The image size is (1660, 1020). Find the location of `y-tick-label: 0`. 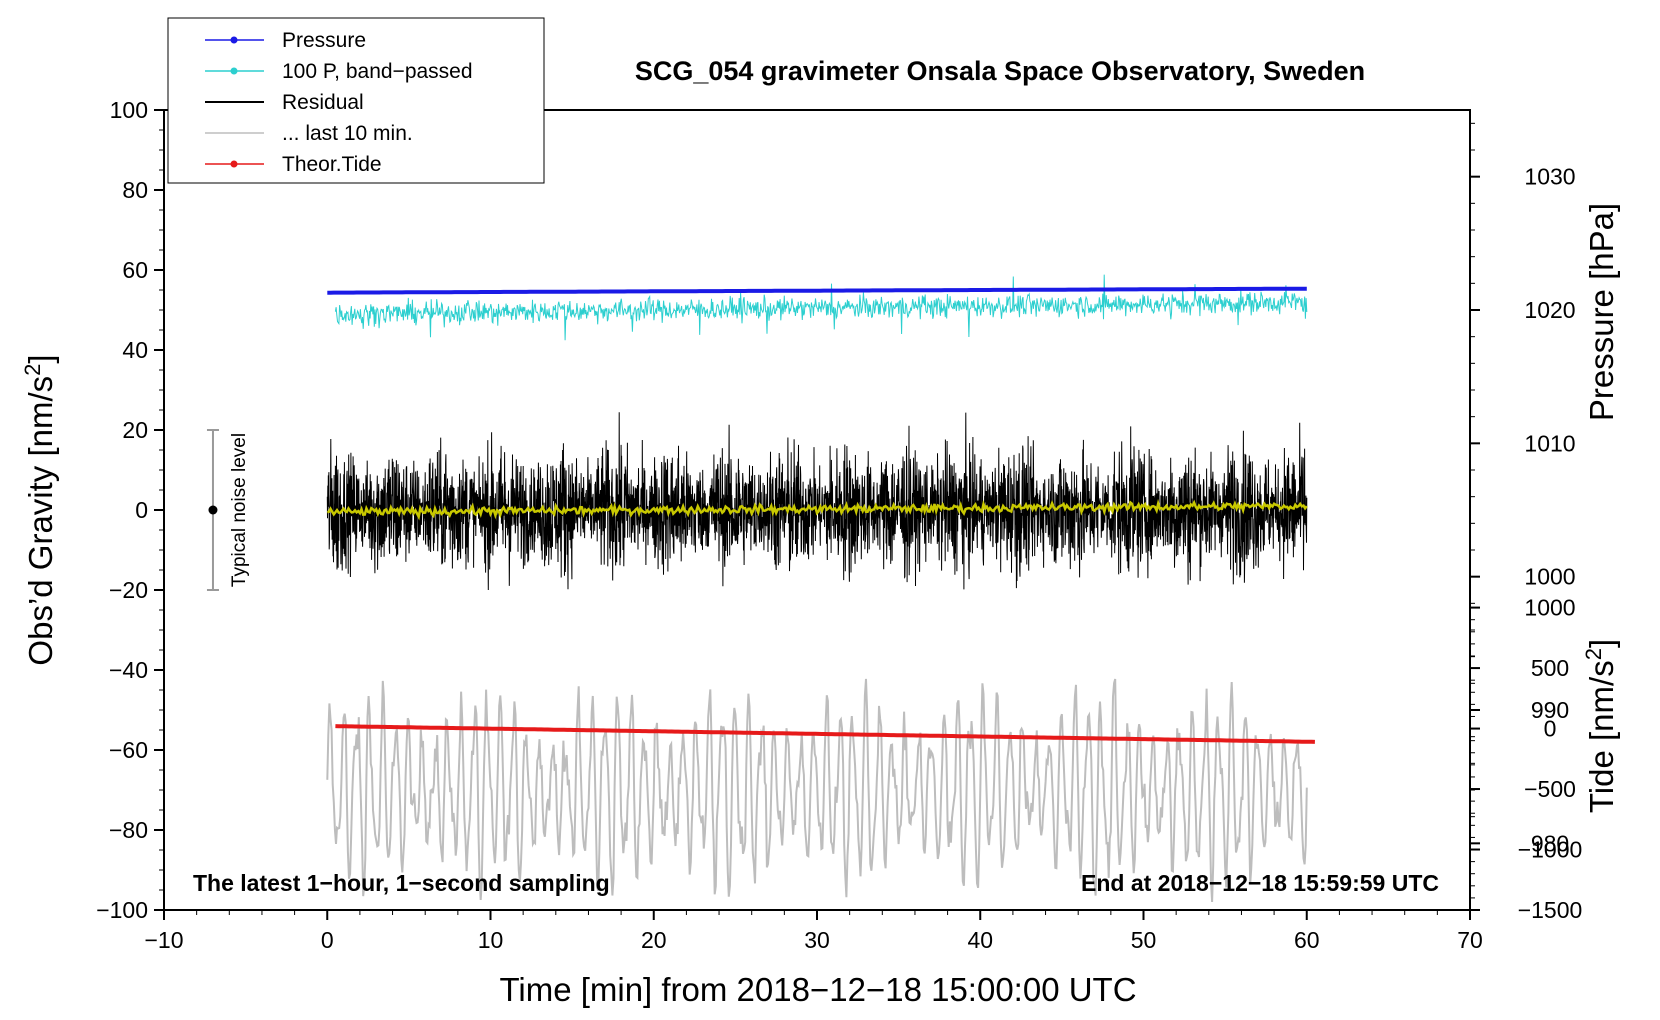

y-tick-label: 0 is located at coordinates (141, 510).